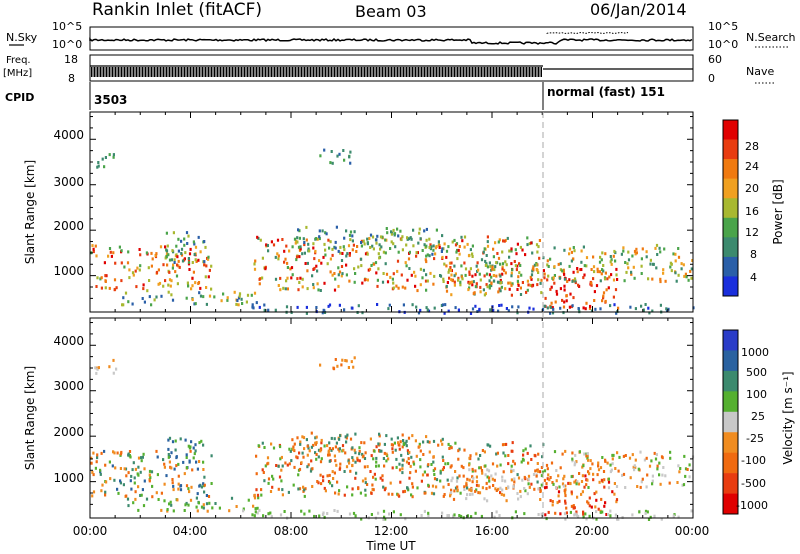  What do you see at coordinates (752, 211) in the screenshot?
I see `power-cbar-tick-16: 16` at bounding box center [752, 211].